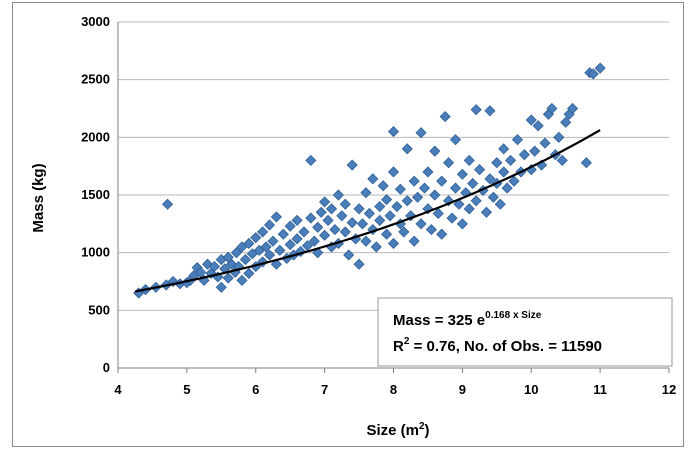 This screenshot has height=450, width=692. What do you see at coordinates (600, 389) in the screenshot?
I see `x-tick-11: 11` at bounding box center [600, 389].